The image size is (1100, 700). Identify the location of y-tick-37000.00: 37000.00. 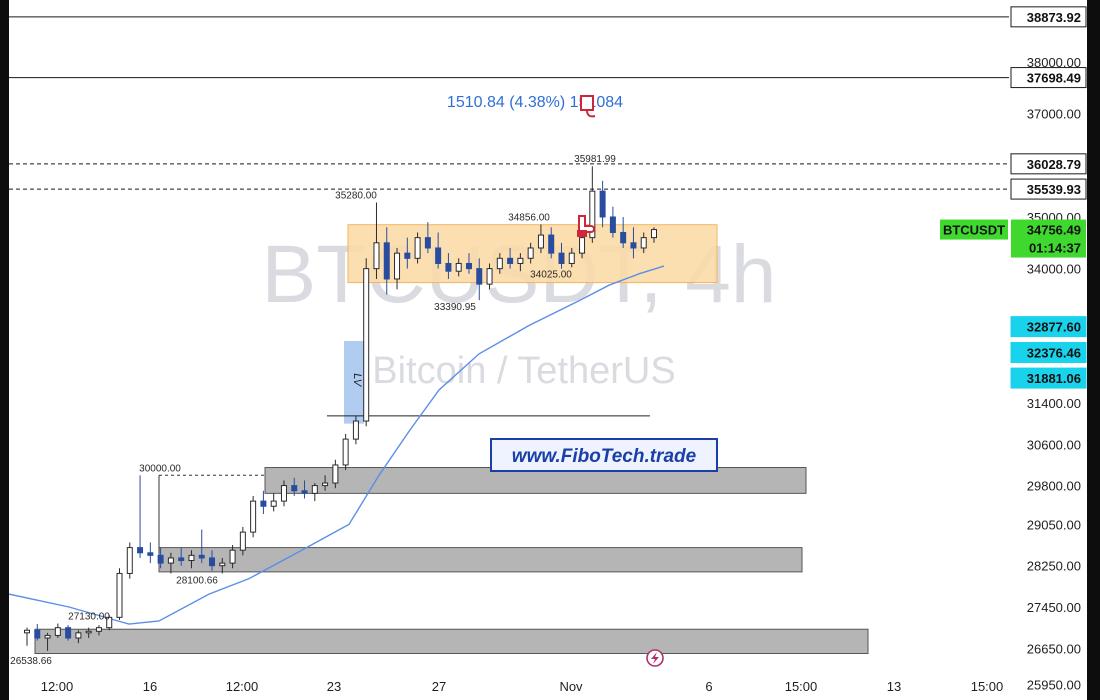
(1054, 114).